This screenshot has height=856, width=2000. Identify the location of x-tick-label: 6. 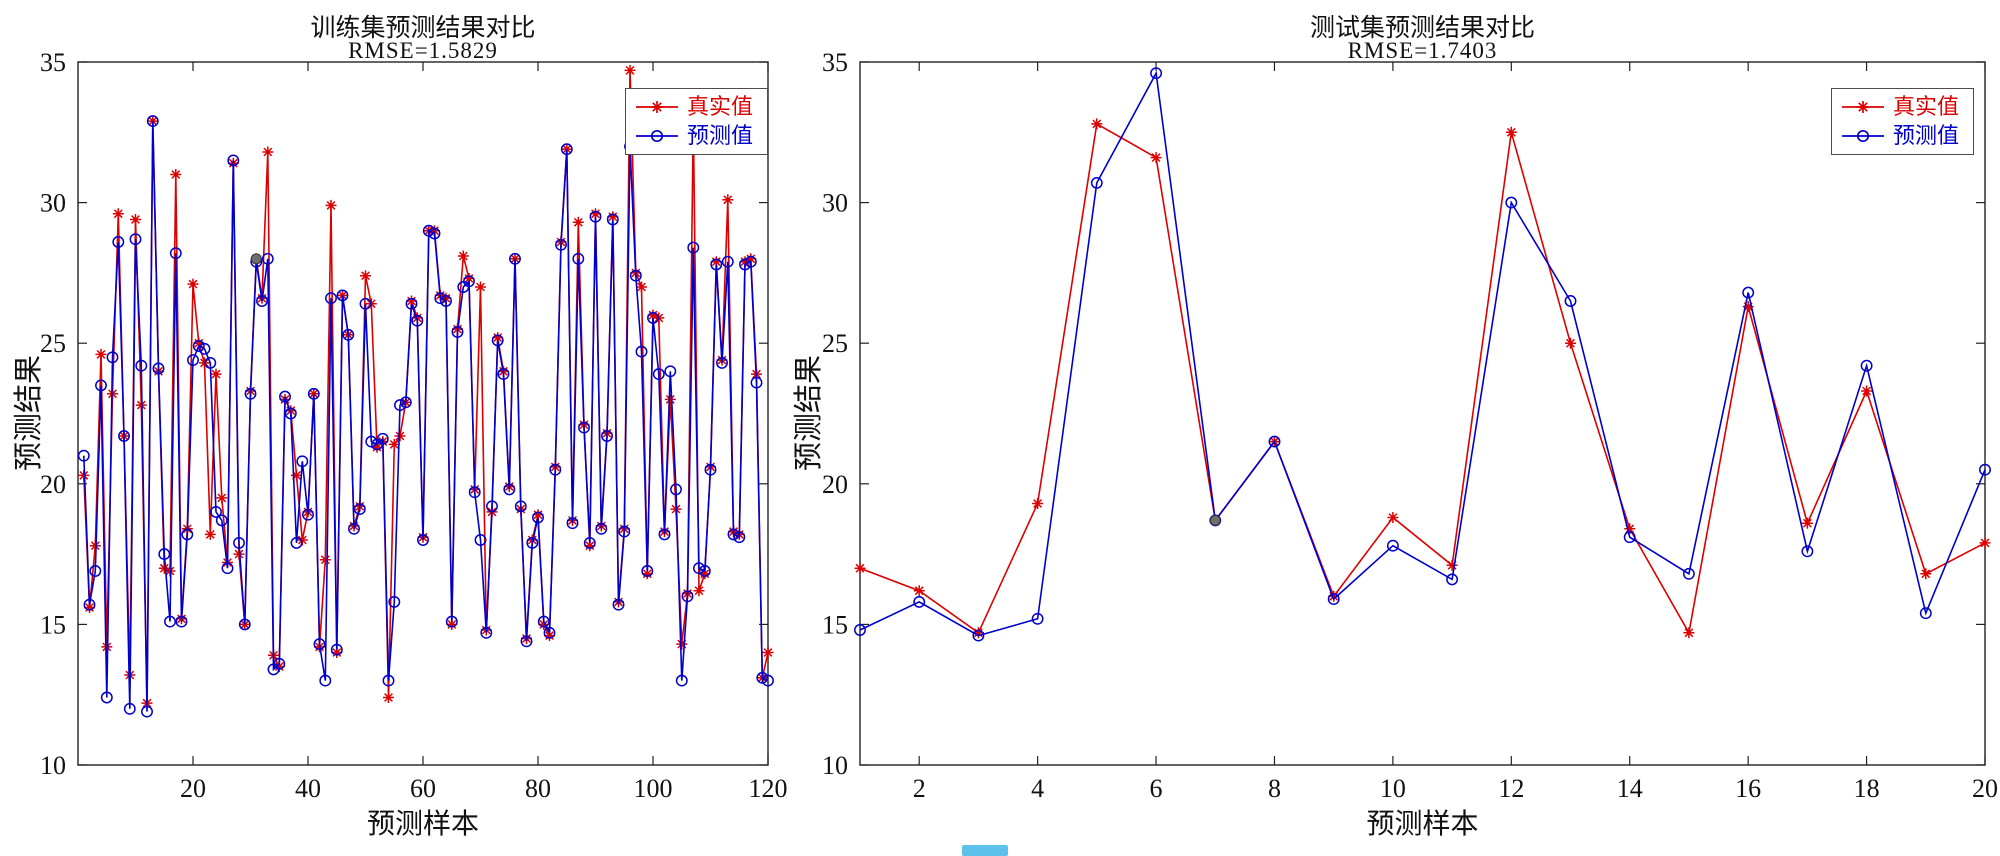
(1156, 788).